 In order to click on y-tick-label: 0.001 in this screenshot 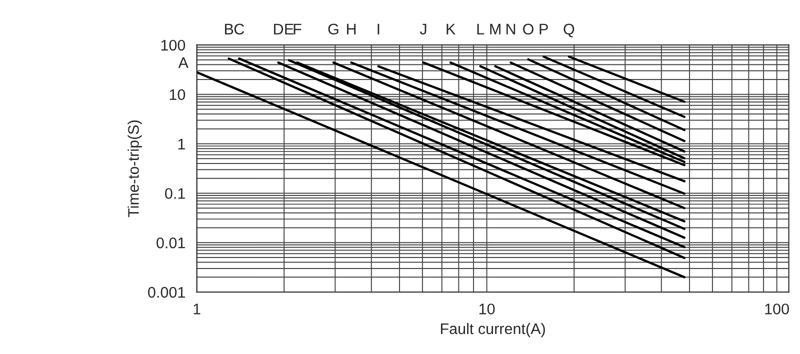, I will do `click(166, 292)`.